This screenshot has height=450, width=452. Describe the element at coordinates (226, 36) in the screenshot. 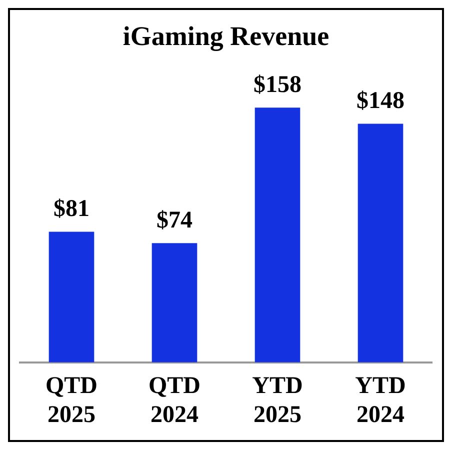

I see `chart-title: iGaming Revenue` at that location.